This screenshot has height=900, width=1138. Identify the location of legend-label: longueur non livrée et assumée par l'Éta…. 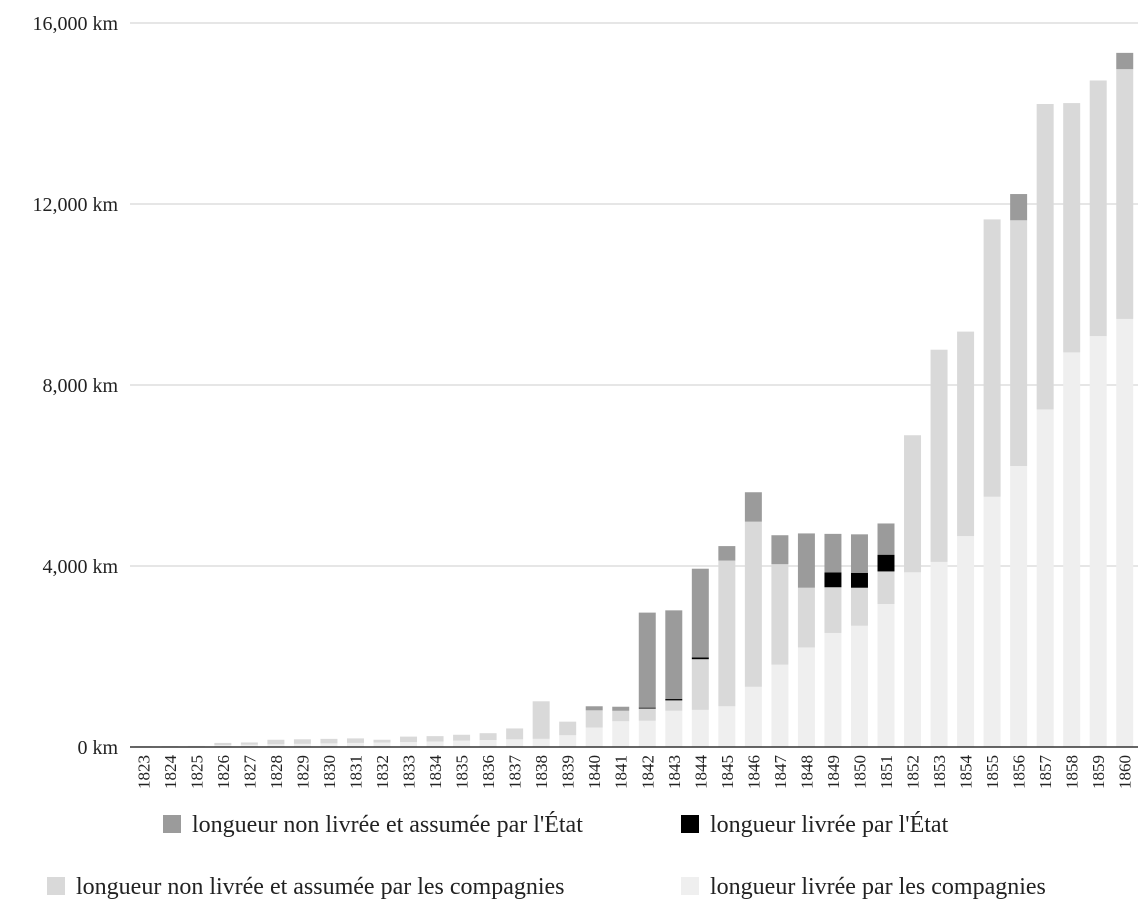
(387, 825).